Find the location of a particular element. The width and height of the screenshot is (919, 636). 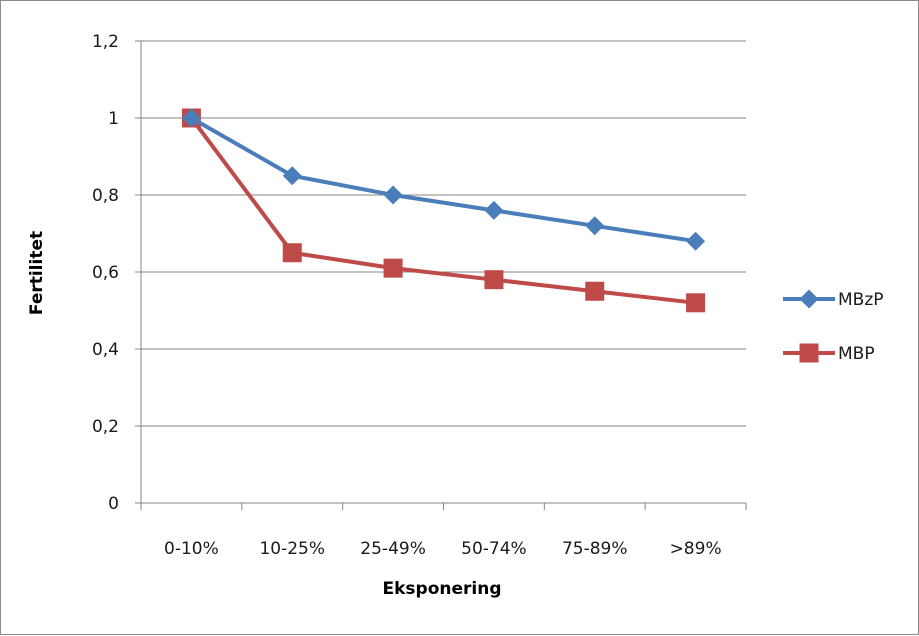

y-tick-label: 0,8 is located at coordinates (105, 196).